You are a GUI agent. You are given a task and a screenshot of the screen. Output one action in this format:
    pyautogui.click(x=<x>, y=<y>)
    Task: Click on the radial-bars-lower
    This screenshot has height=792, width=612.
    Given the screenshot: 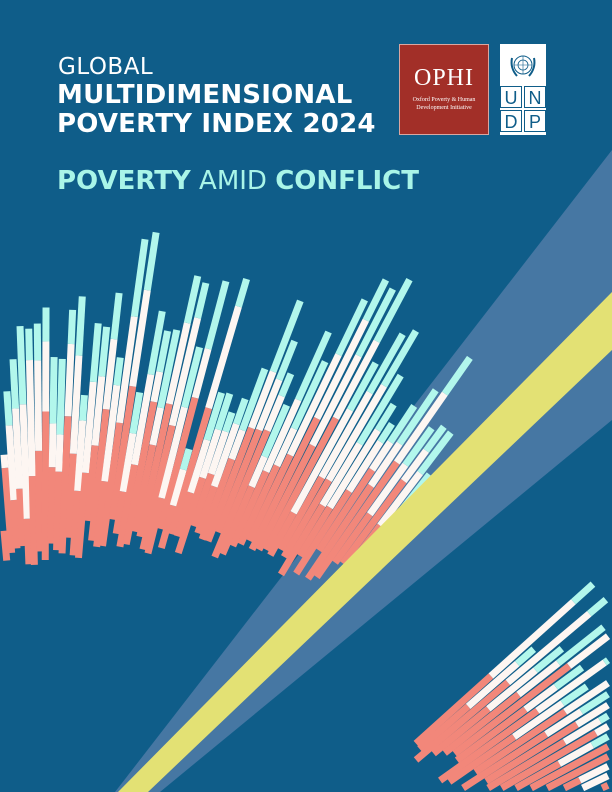 What is the action you would take?
    pyautogui.click(x=512, y=686)
    